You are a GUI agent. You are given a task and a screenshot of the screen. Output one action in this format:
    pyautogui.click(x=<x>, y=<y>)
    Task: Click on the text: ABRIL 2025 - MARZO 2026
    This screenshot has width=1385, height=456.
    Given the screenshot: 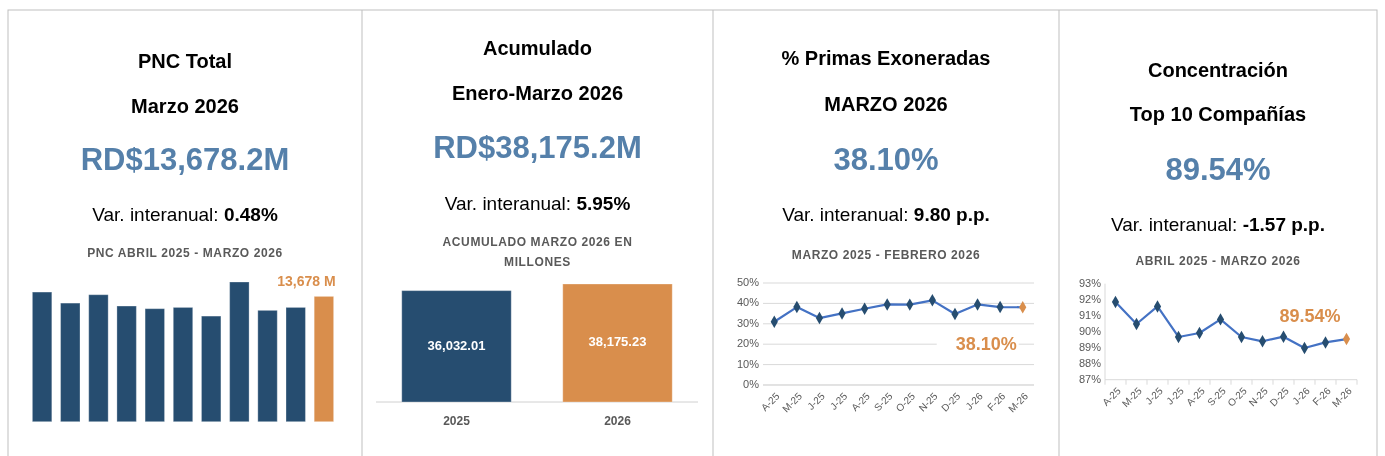 What is the action you would take?
    pyautogui.click(x=1218, y=261)
    